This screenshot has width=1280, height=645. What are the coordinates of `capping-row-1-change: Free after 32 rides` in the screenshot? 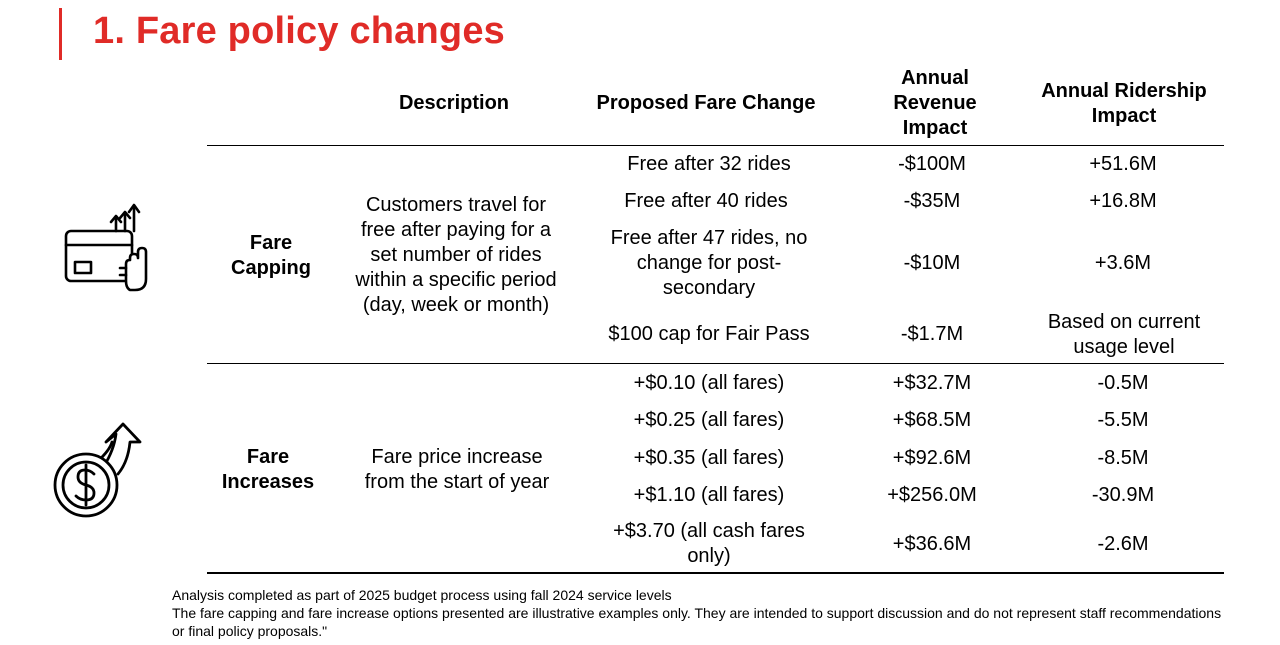 It's located at (709, 164).